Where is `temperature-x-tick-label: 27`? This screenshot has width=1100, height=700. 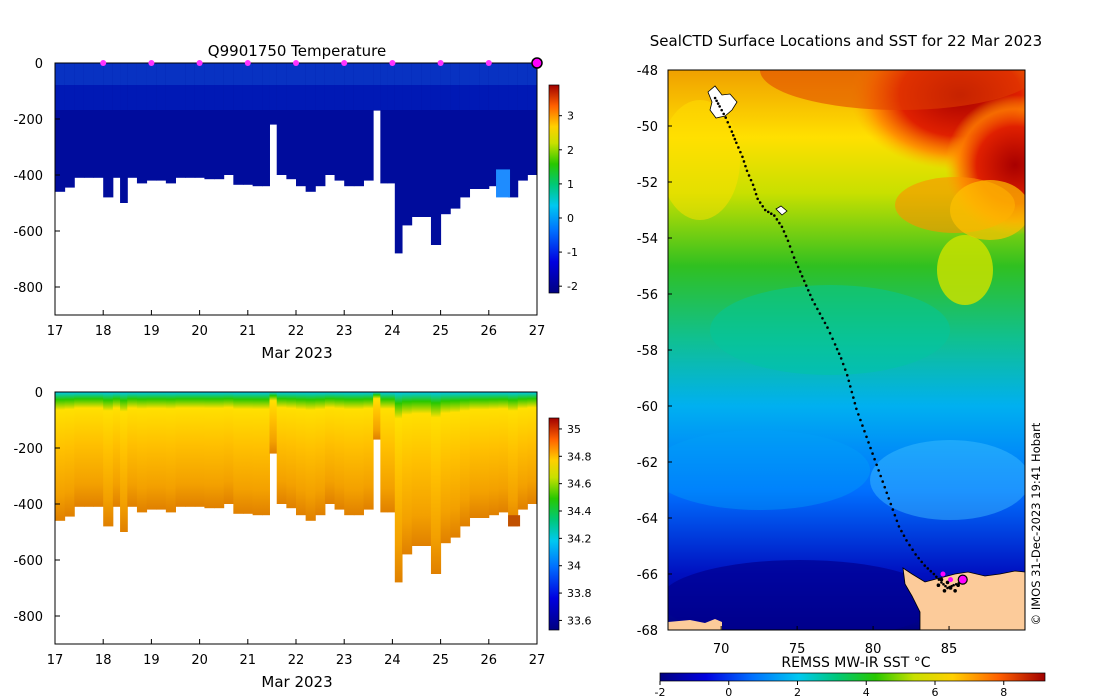 temperature-x-tick-label: 27 is located at coordinates (537, 331).